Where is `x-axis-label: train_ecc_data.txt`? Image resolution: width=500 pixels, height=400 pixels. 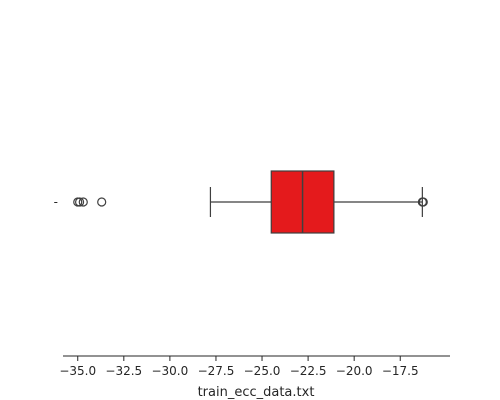 x-axis-label: train_ecc_data.txt is located at coordinates (256, 392).